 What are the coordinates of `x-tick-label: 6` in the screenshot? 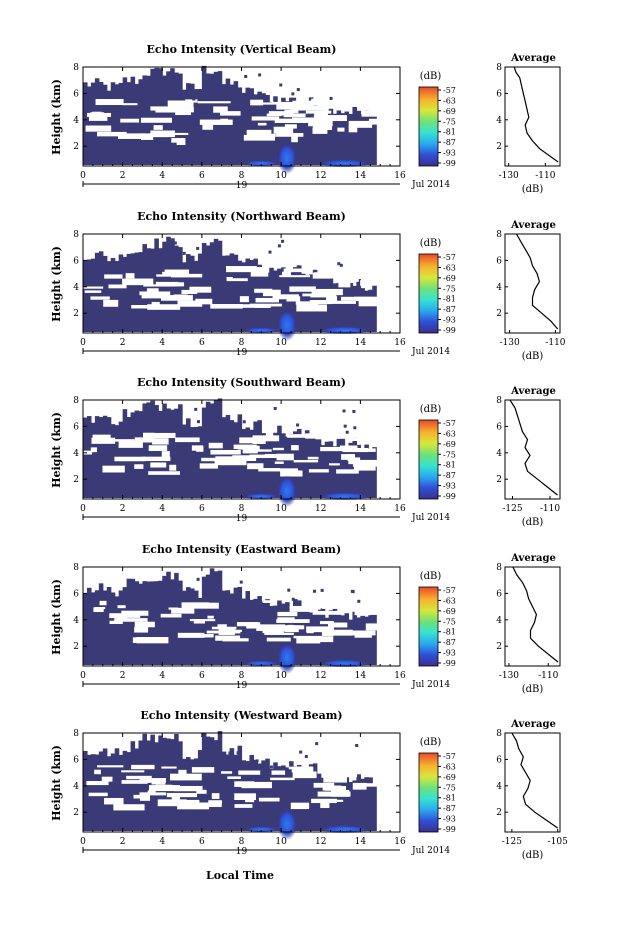 It's located at (202, 509).